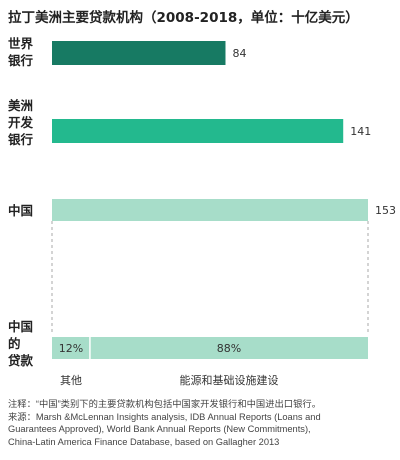 This screenshot has height=460, width=400. I want to click on category-label-2-3: 银行, so click(21, 139).